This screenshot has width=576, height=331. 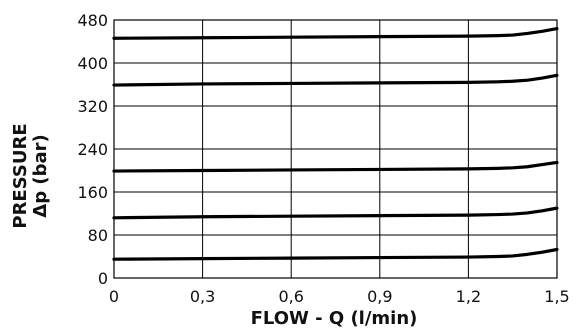 What do you see at coordinates (103, 278) in the screenshot?
I see `y-tick-label-0: 0` at bounding box center [103, 278].